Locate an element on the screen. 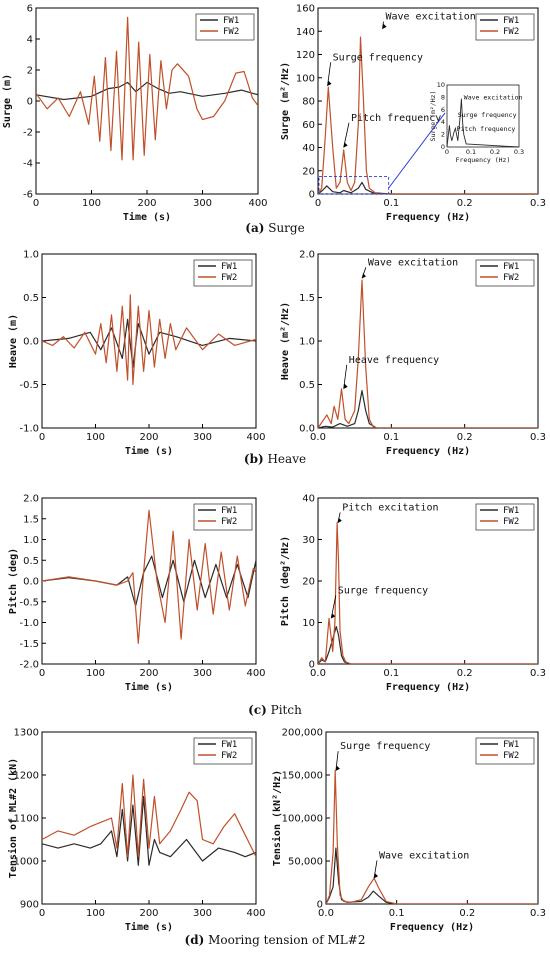 The image size is (550, 961). y-tick-label: -4 is located at coordinates (28, 164).